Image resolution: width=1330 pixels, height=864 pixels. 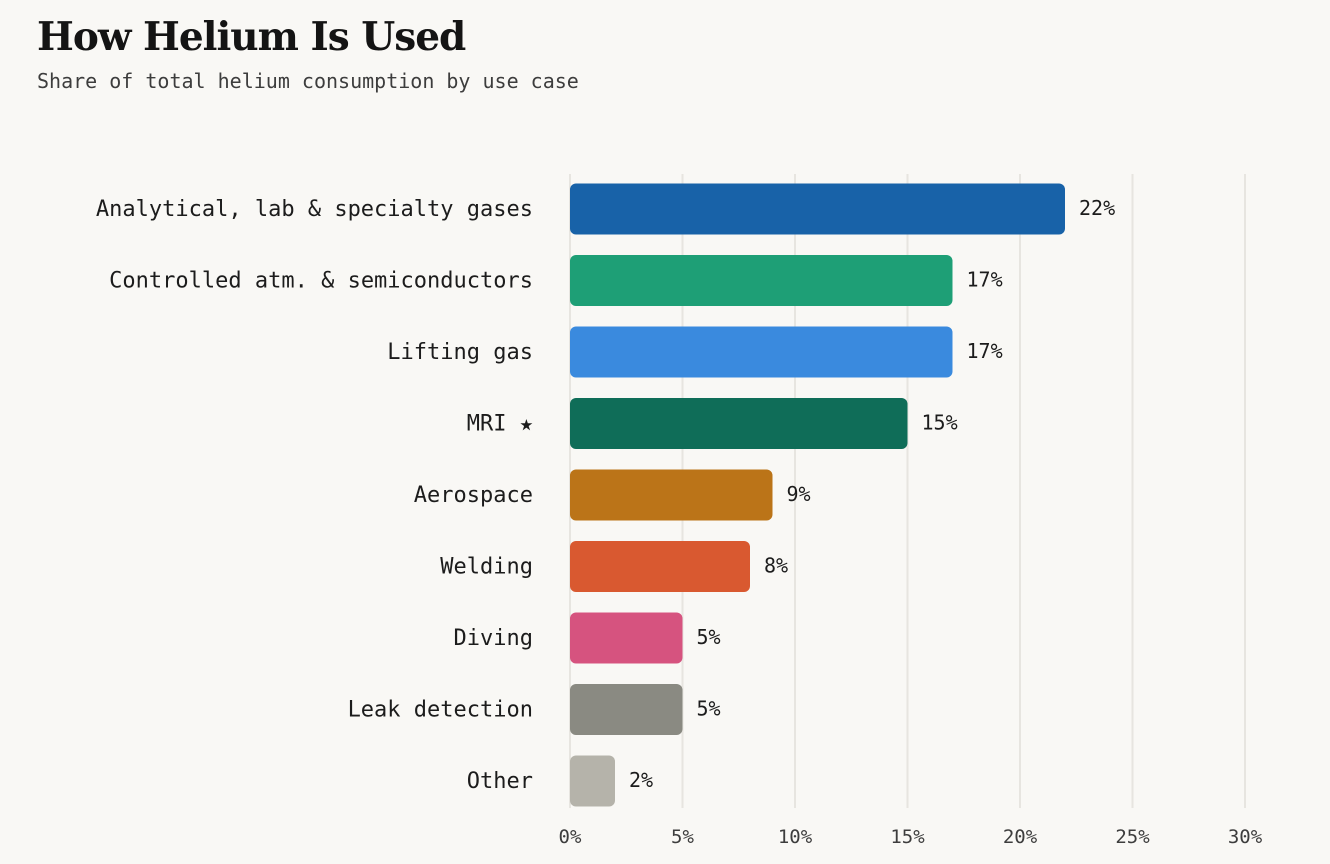 I want to click on category-label: Welding, so click(x=486, y=567).